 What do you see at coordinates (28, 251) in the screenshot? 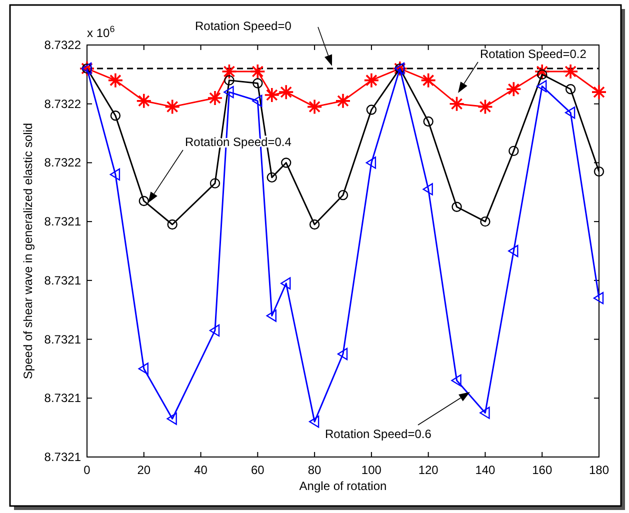
I see `y-axis-title: Speed of shear wave in generalized elastic solid` at bounding box center [28, 251].